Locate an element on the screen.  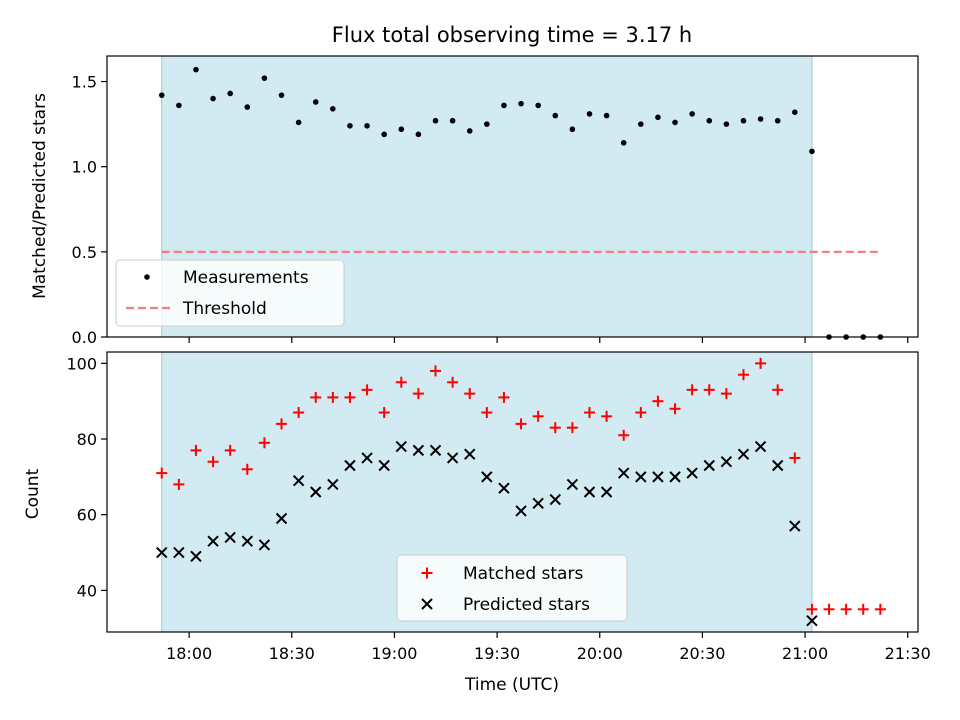
legend-measurements-marker is located at coordinates (147, 277).